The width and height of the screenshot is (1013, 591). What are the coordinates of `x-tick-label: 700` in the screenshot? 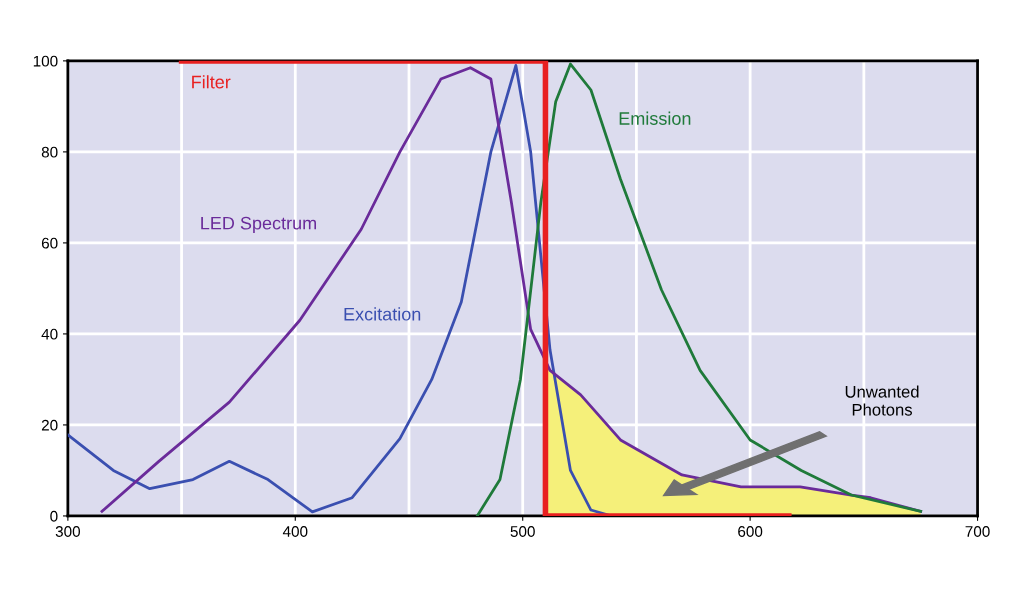 It's located at (977, 531).